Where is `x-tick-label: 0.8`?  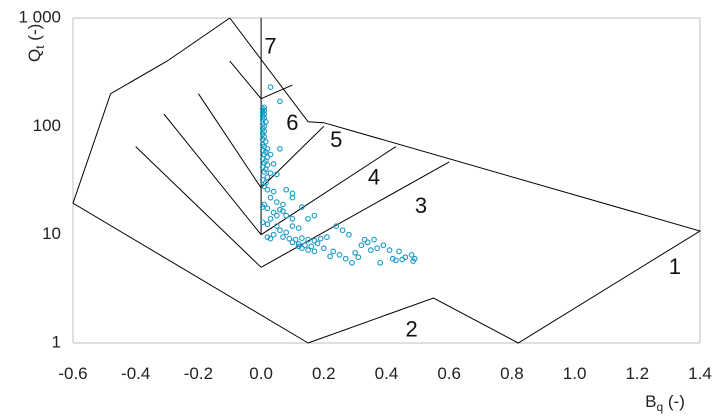
x-tick-label: 0.8 is located at coordinates (512, 373).